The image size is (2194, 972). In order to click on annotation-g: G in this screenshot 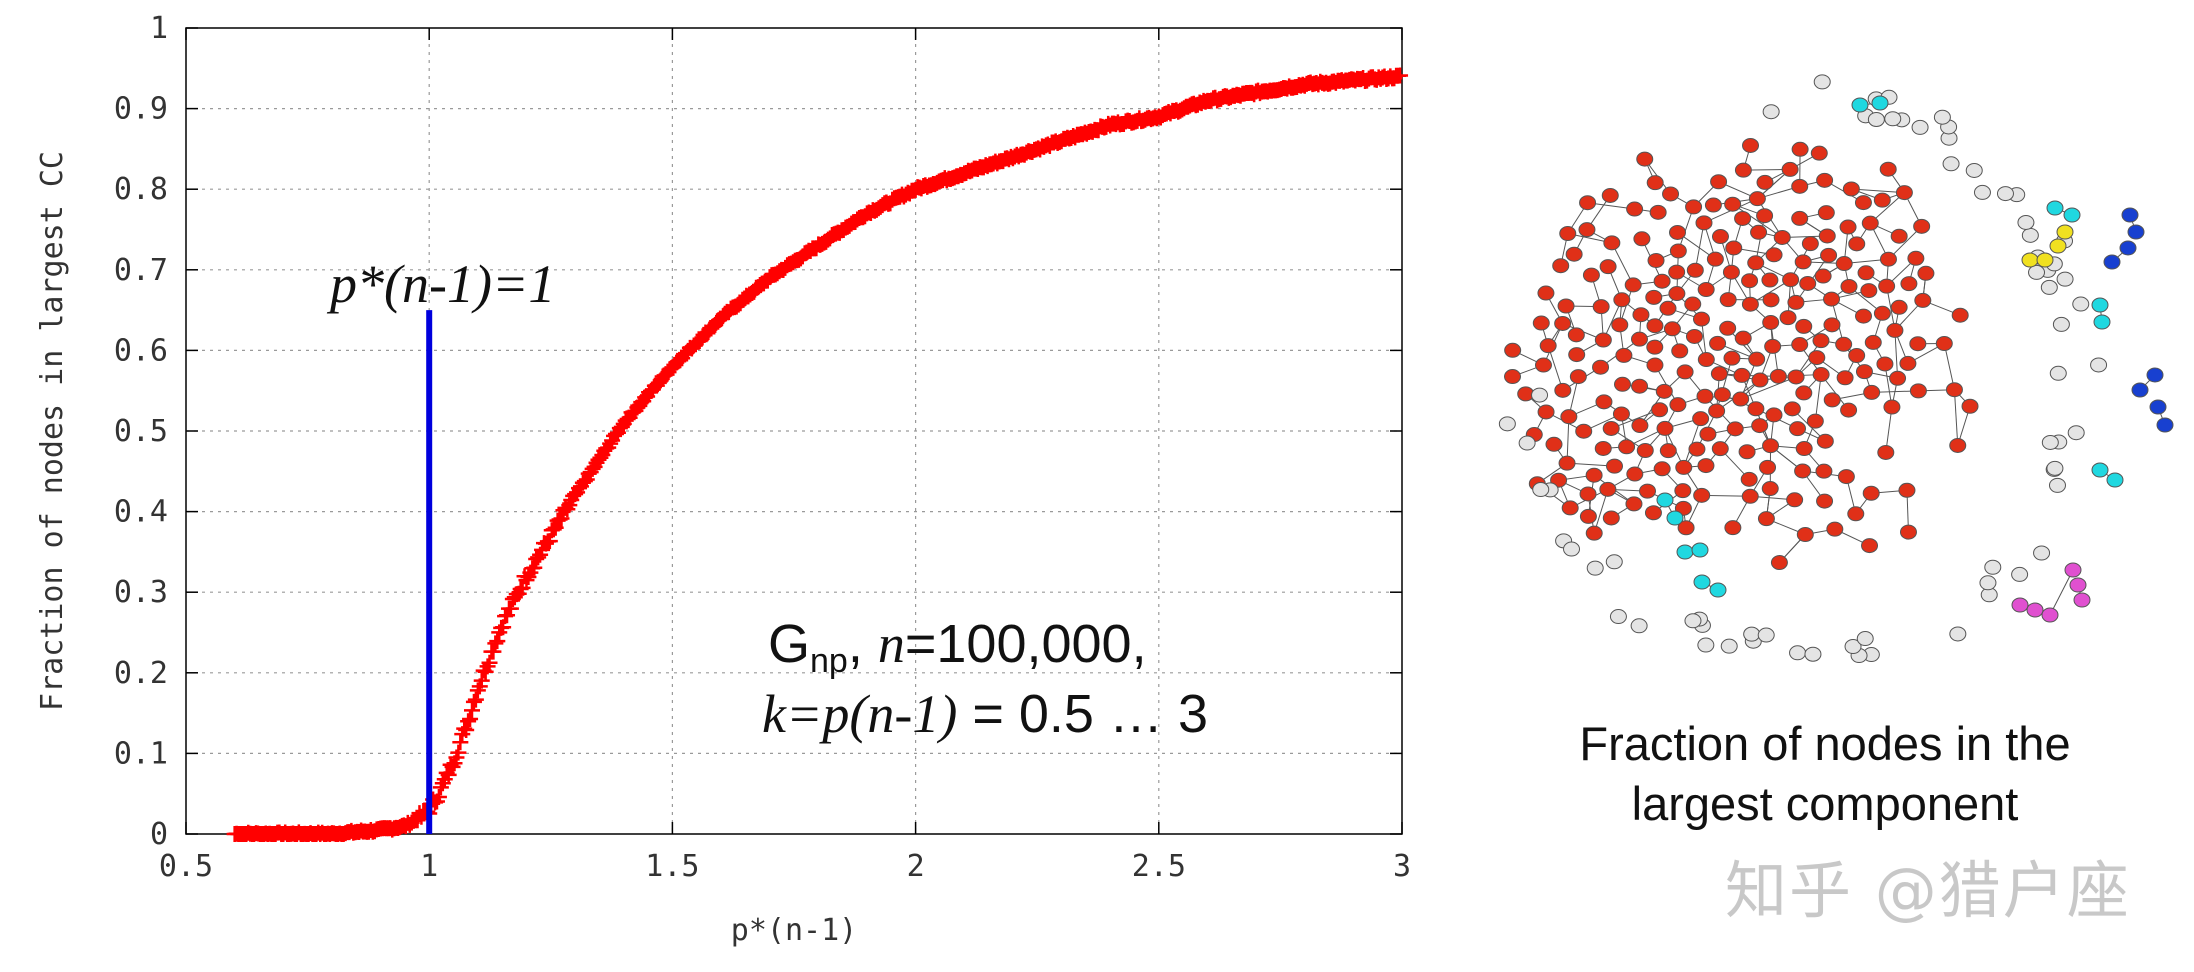, I will do `click(789, 644)`.